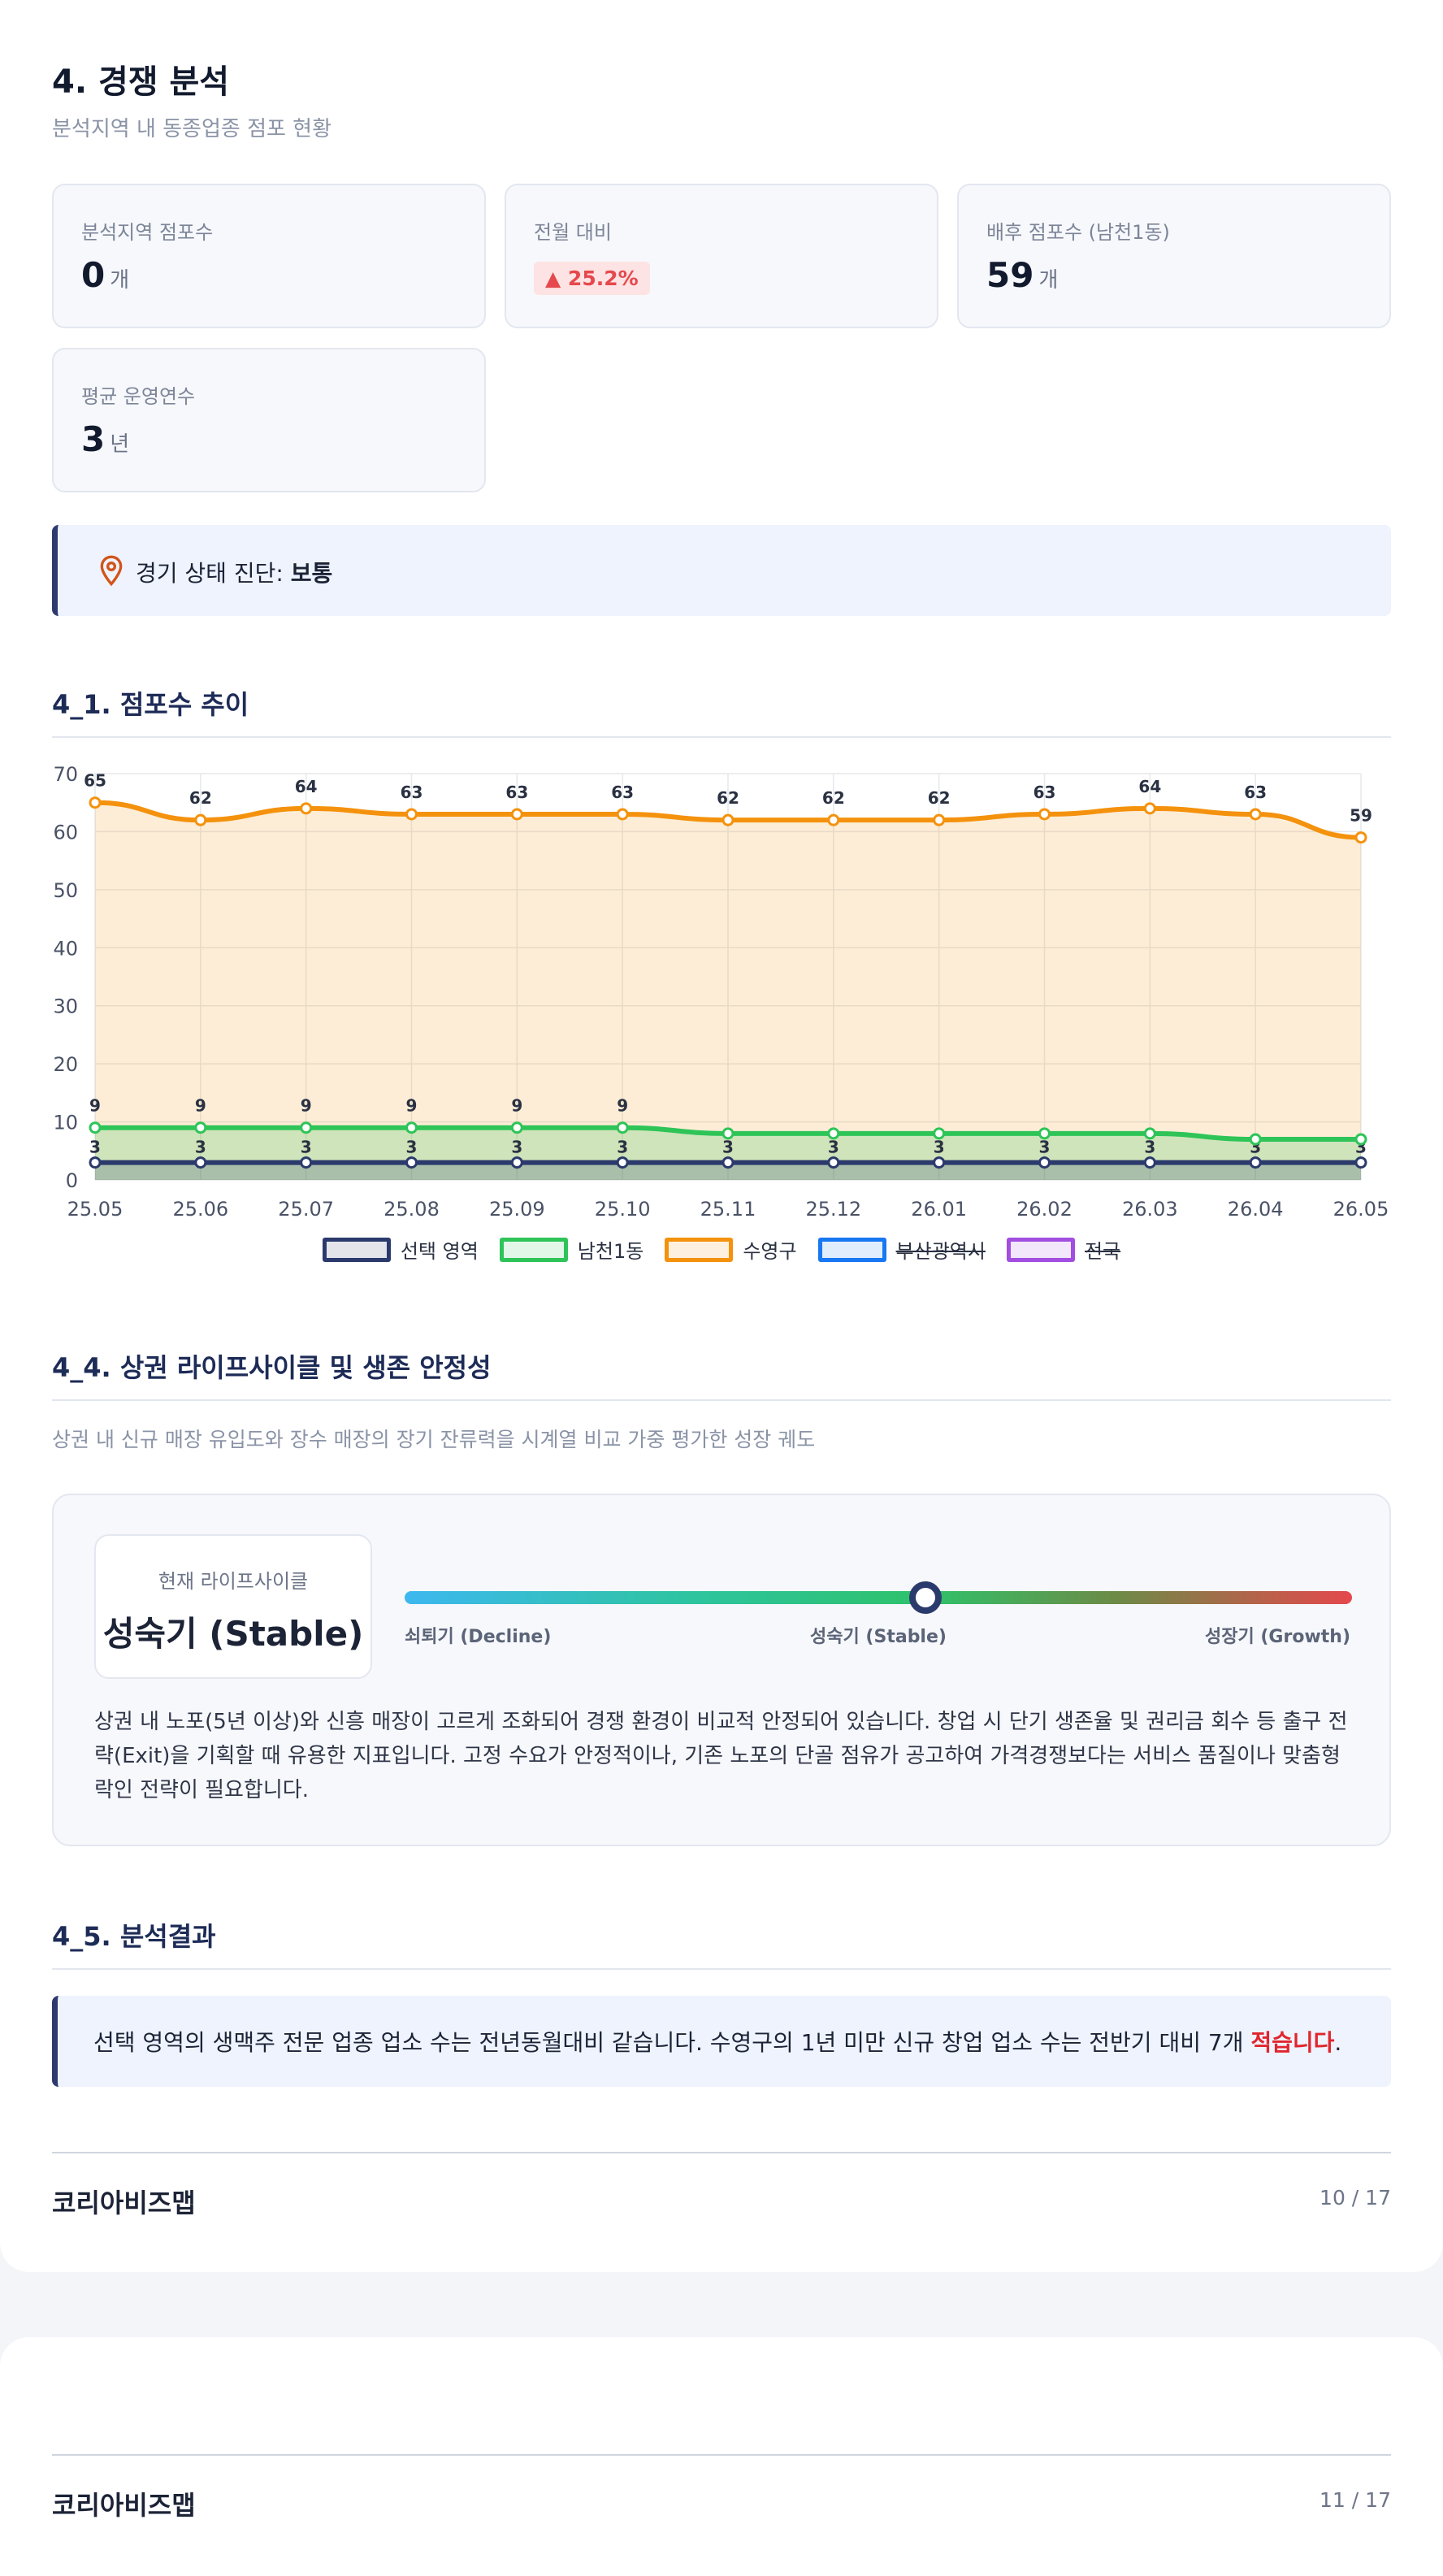 The height and width of the screenshot is (2576, 1443). I want to click on stat-label: 분석지역 점포수, so click(147, 232).